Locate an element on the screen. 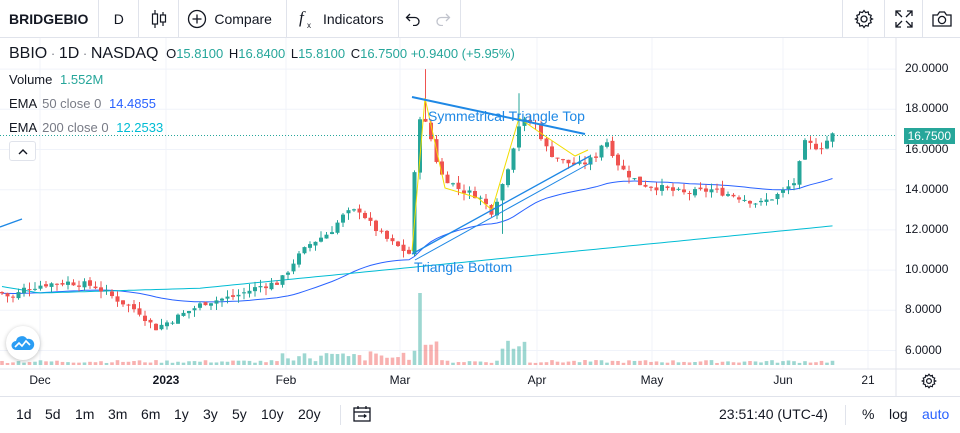 This screenshot has width=960, height=433. timeframe-1m: 1m is located at coordinates (85, 414).